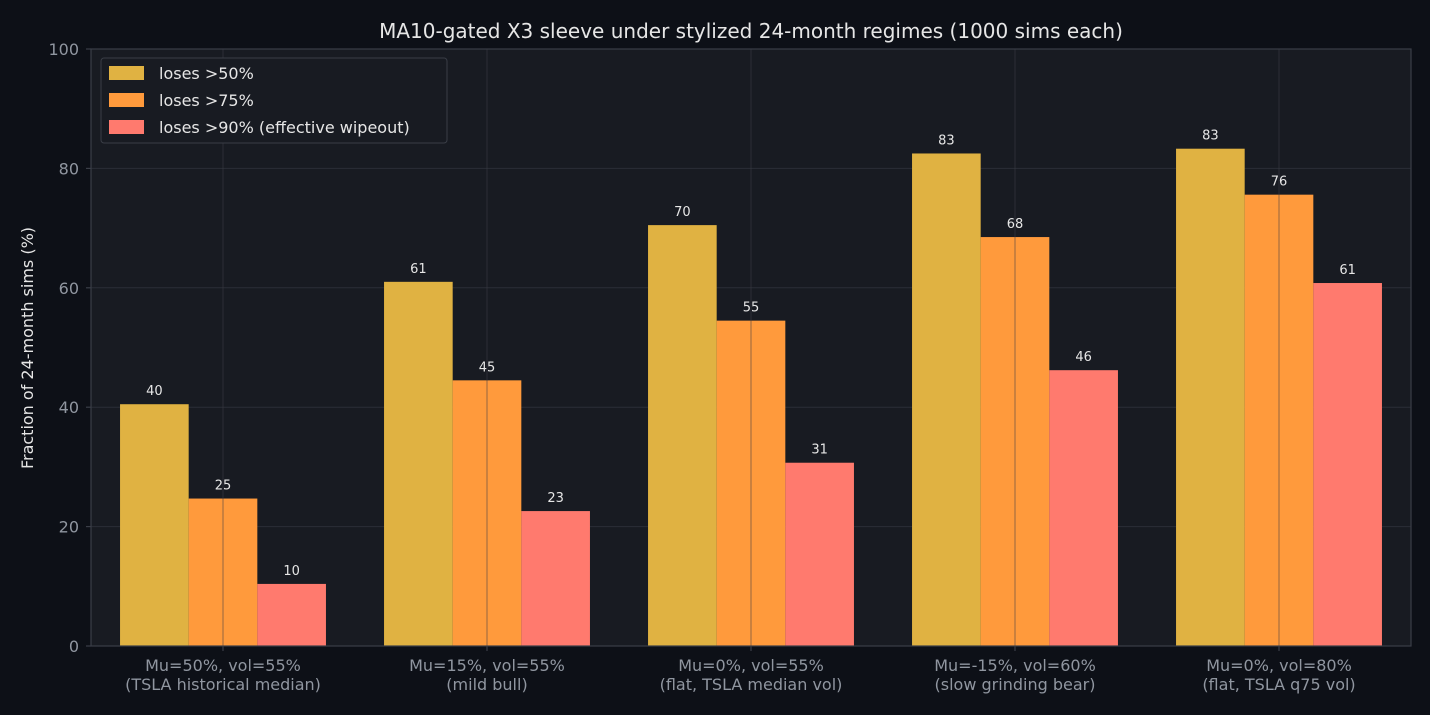 The height and width of the screenshot is (715, 1430). I want to click on bar-value-label: 45, so click(487, 367).